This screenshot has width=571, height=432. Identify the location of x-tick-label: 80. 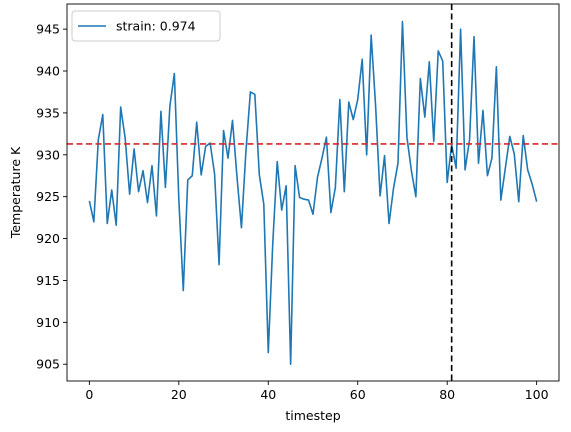
(447, 394).